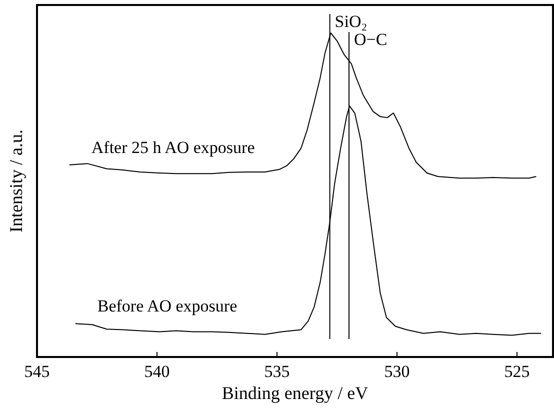 The image size is (554, 408). I want to click on x-tick-label: 545, so click(37, 371).